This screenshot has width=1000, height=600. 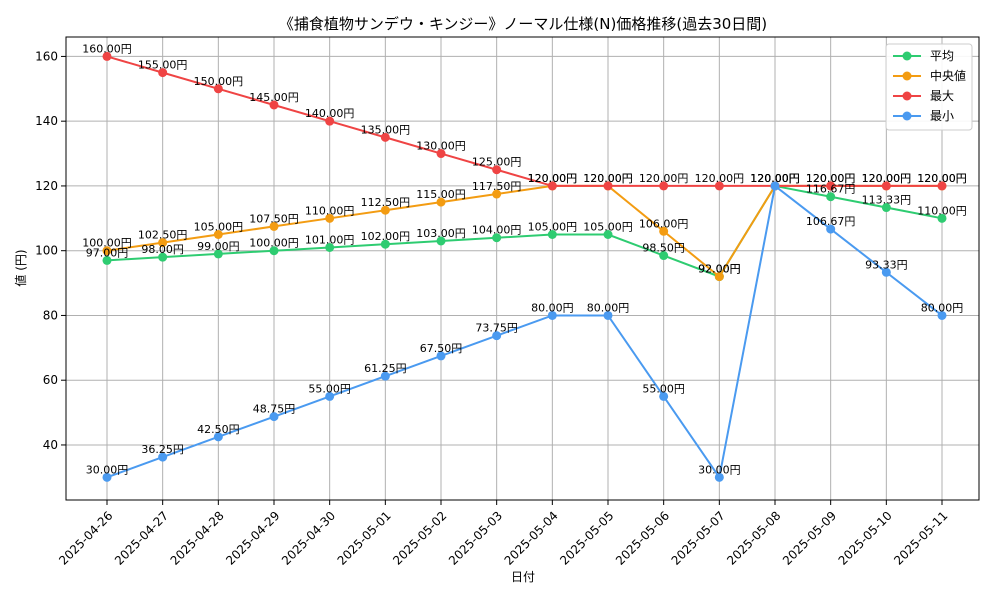 What do you see at coordinates (218, 246) in the screenshot?
I see `data-label: 99.00円` at bounding box center [218, 246].